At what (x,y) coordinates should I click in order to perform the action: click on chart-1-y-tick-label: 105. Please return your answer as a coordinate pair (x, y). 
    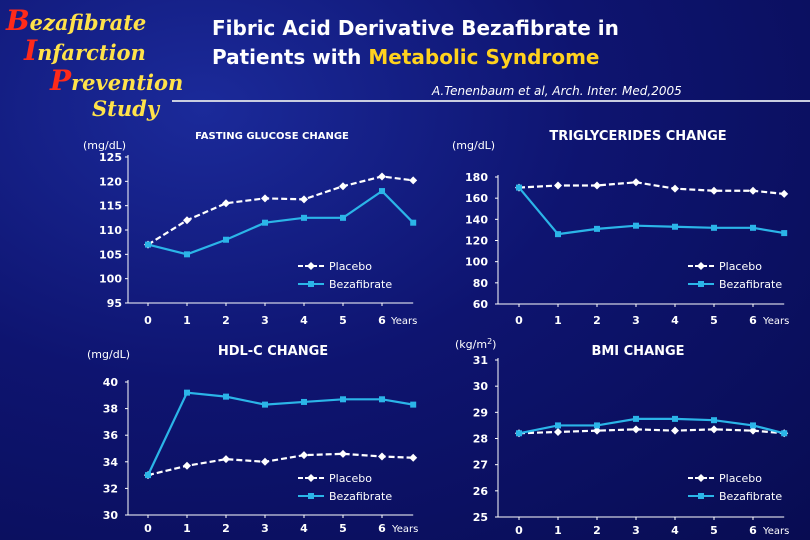
    Looking at the image, I should click on (110, 254).